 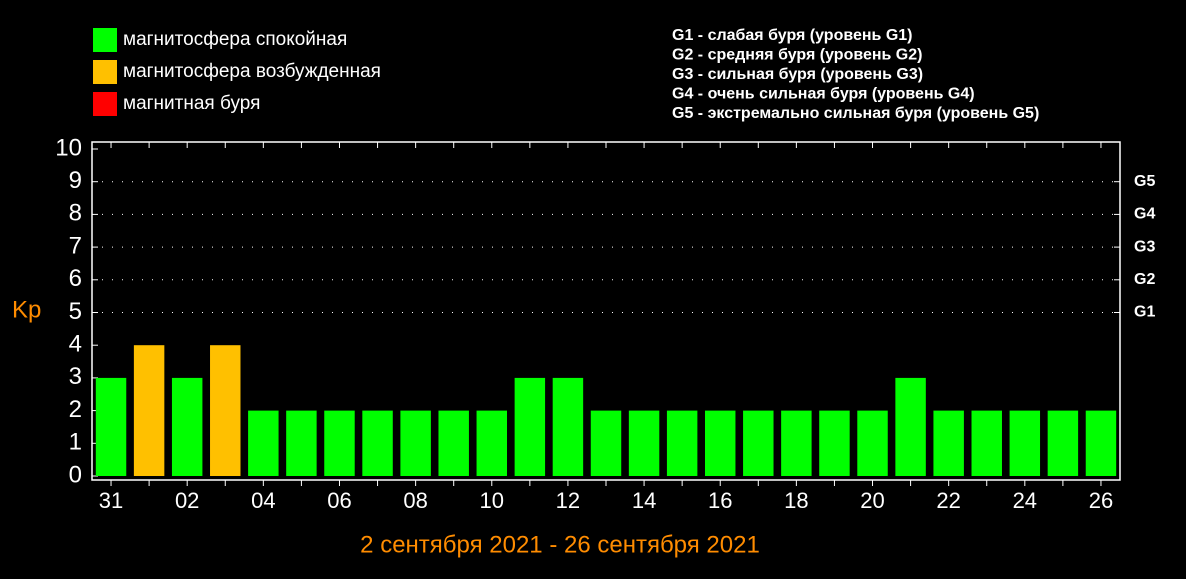 I want to click on x-tick-label: 31, so click(x=111, y=500).